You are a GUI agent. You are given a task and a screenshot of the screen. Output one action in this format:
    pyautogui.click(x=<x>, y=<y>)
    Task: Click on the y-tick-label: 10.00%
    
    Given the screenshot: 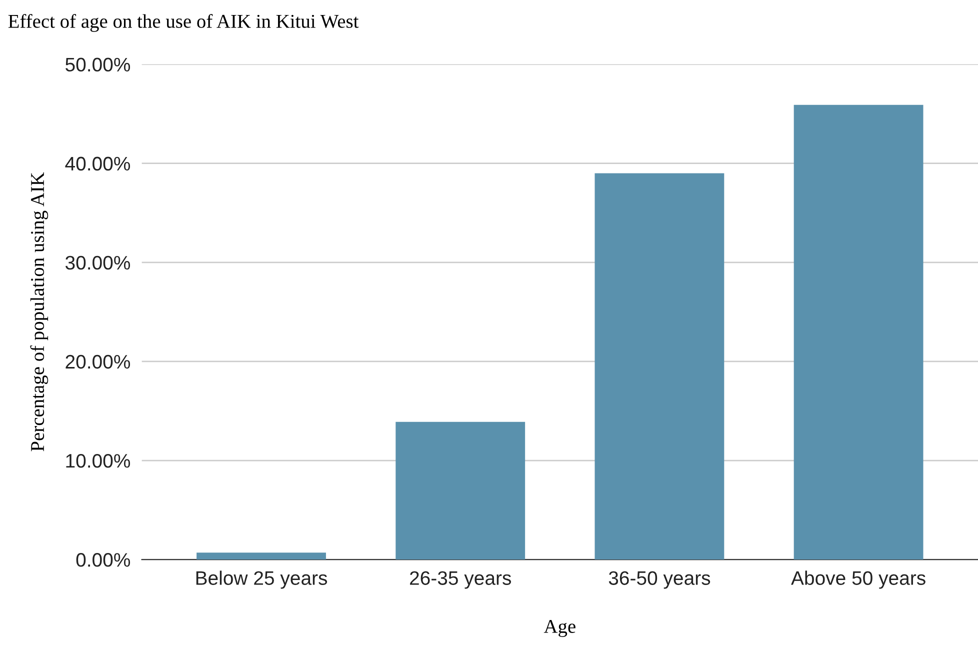 What is the action you would take?
    pyautogui.click(x=98, y=461)
    